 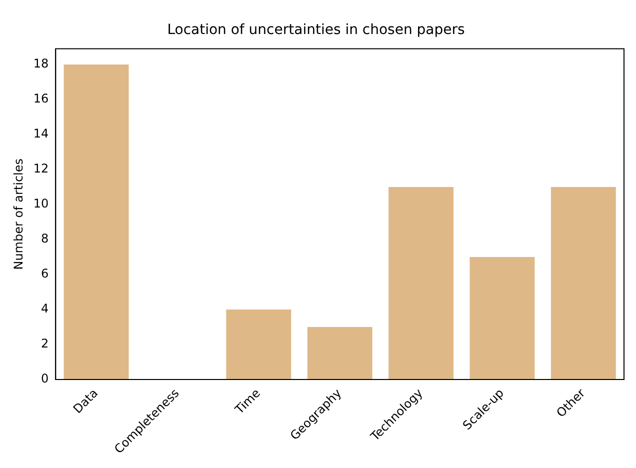 What do you see at coordinates (41, 63) in the screenshot?
I see `y-tick-label: 18` at bounding box center [41, 63].